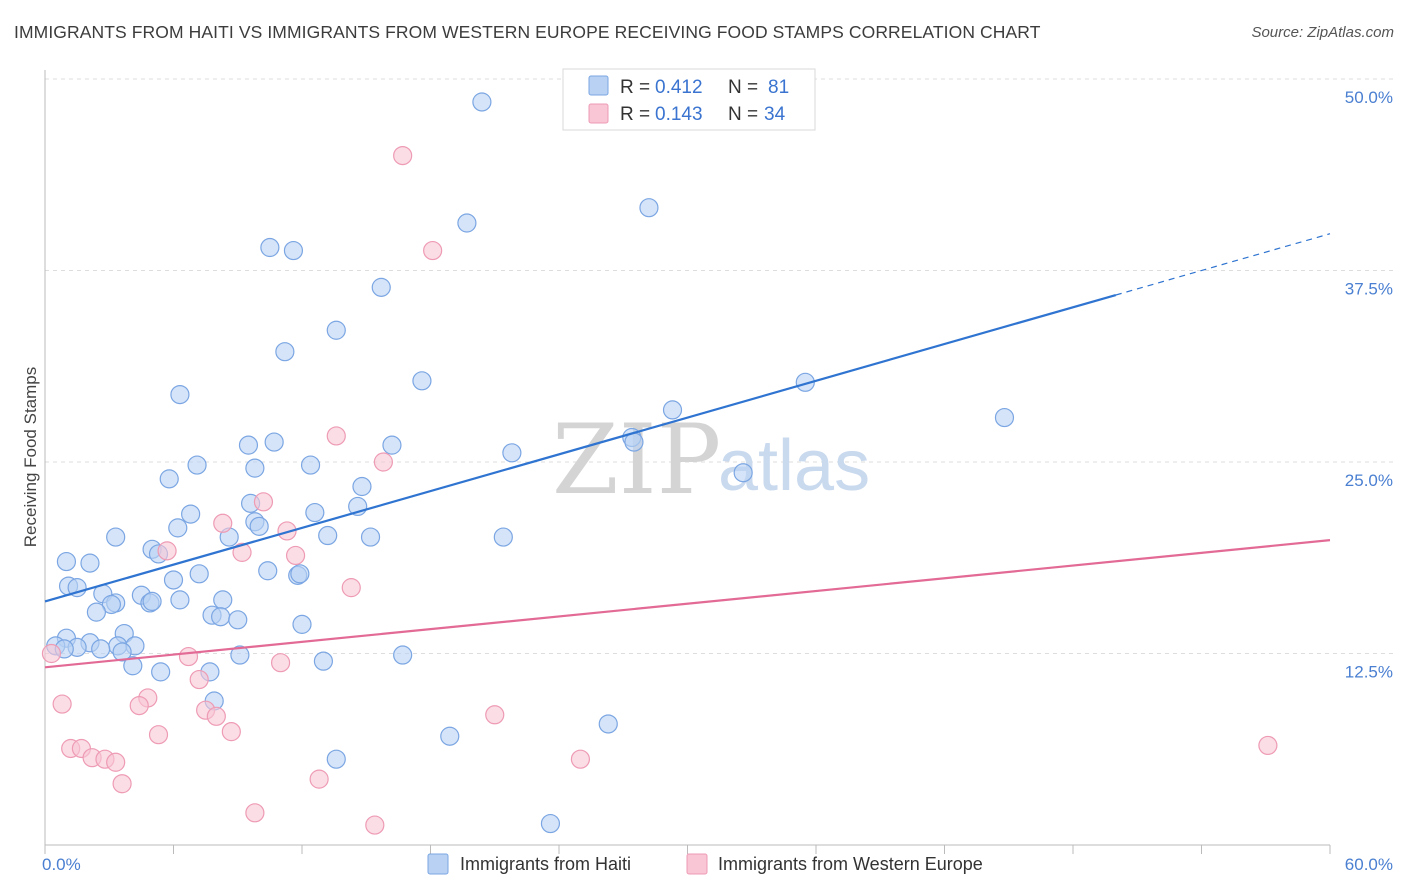 The image size is (1406, 892). Describe the element at coordinates (1322, 32) in the screenshot. I see `source-label: Source: ZipAtlas.com` at that location.